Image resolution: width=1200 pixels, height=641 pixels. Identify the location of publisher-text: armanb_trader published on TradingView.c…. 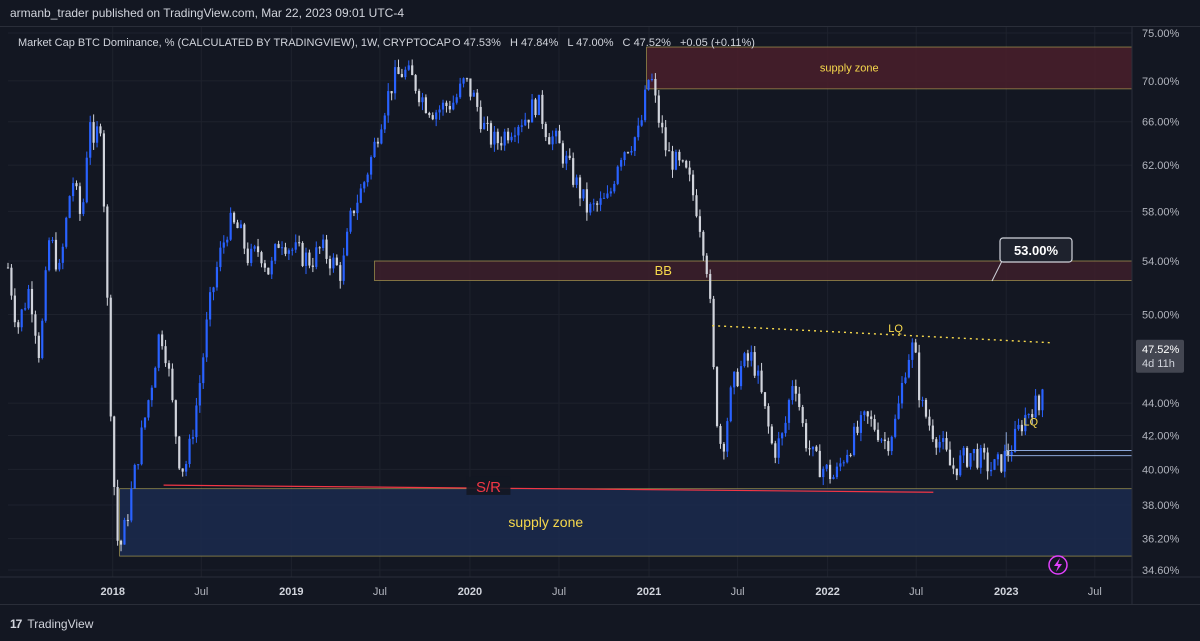
(207, 13).